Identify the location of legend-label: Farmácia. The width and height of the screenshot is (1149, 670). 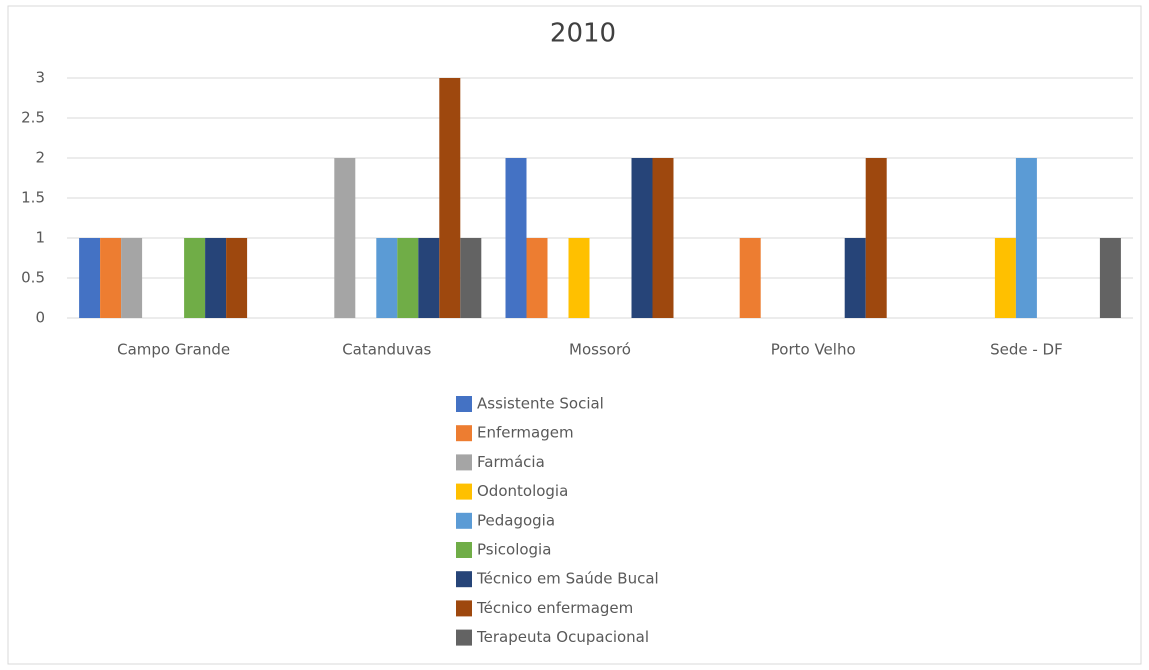
(511, 462).